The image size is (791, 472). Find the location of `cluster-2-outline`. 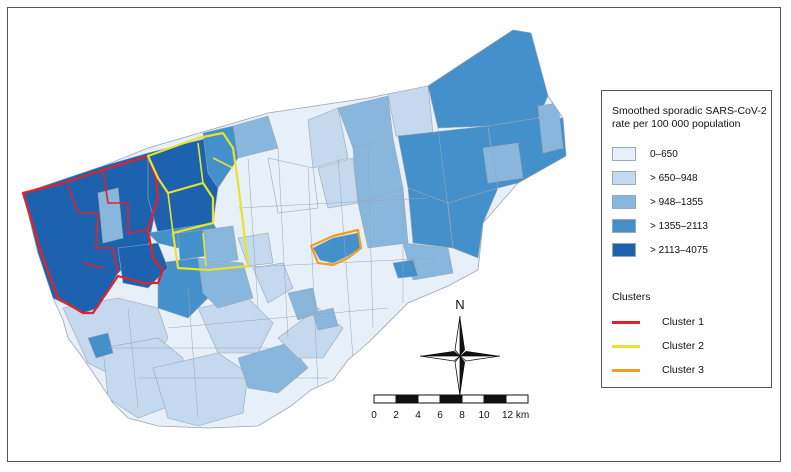

cluster-2-outline is located at coordinates (198, 201).